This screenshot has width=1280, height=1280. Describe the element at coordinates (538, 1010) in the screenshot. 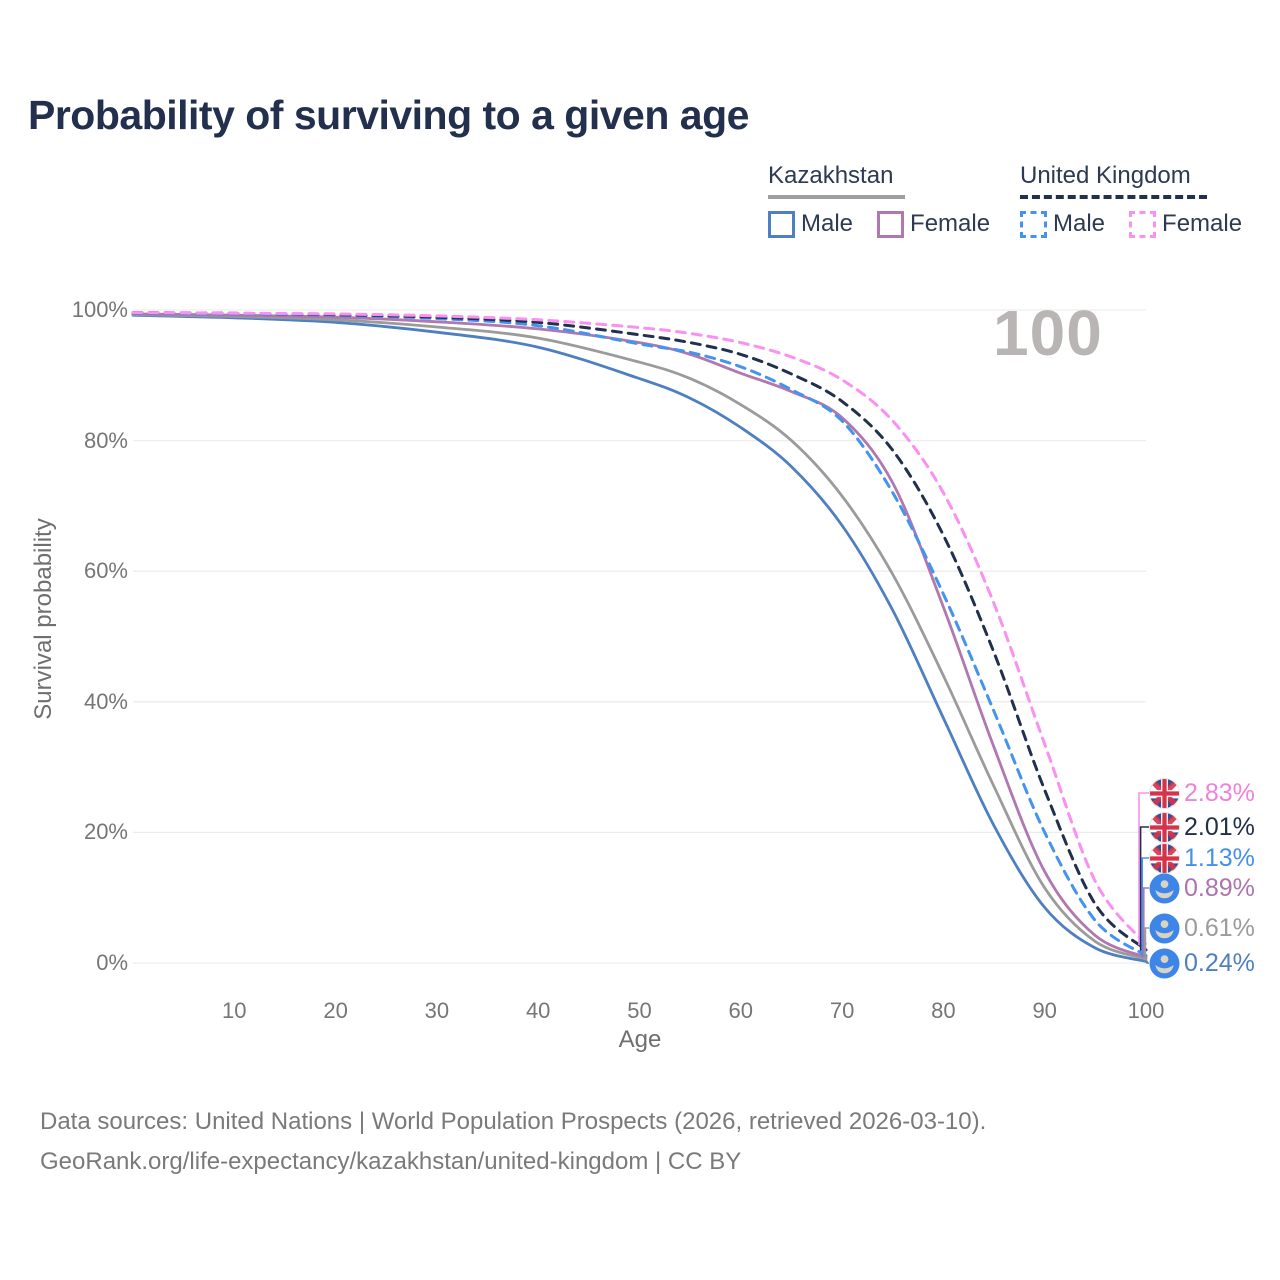

I see `x-tick-label: 40` at that location.